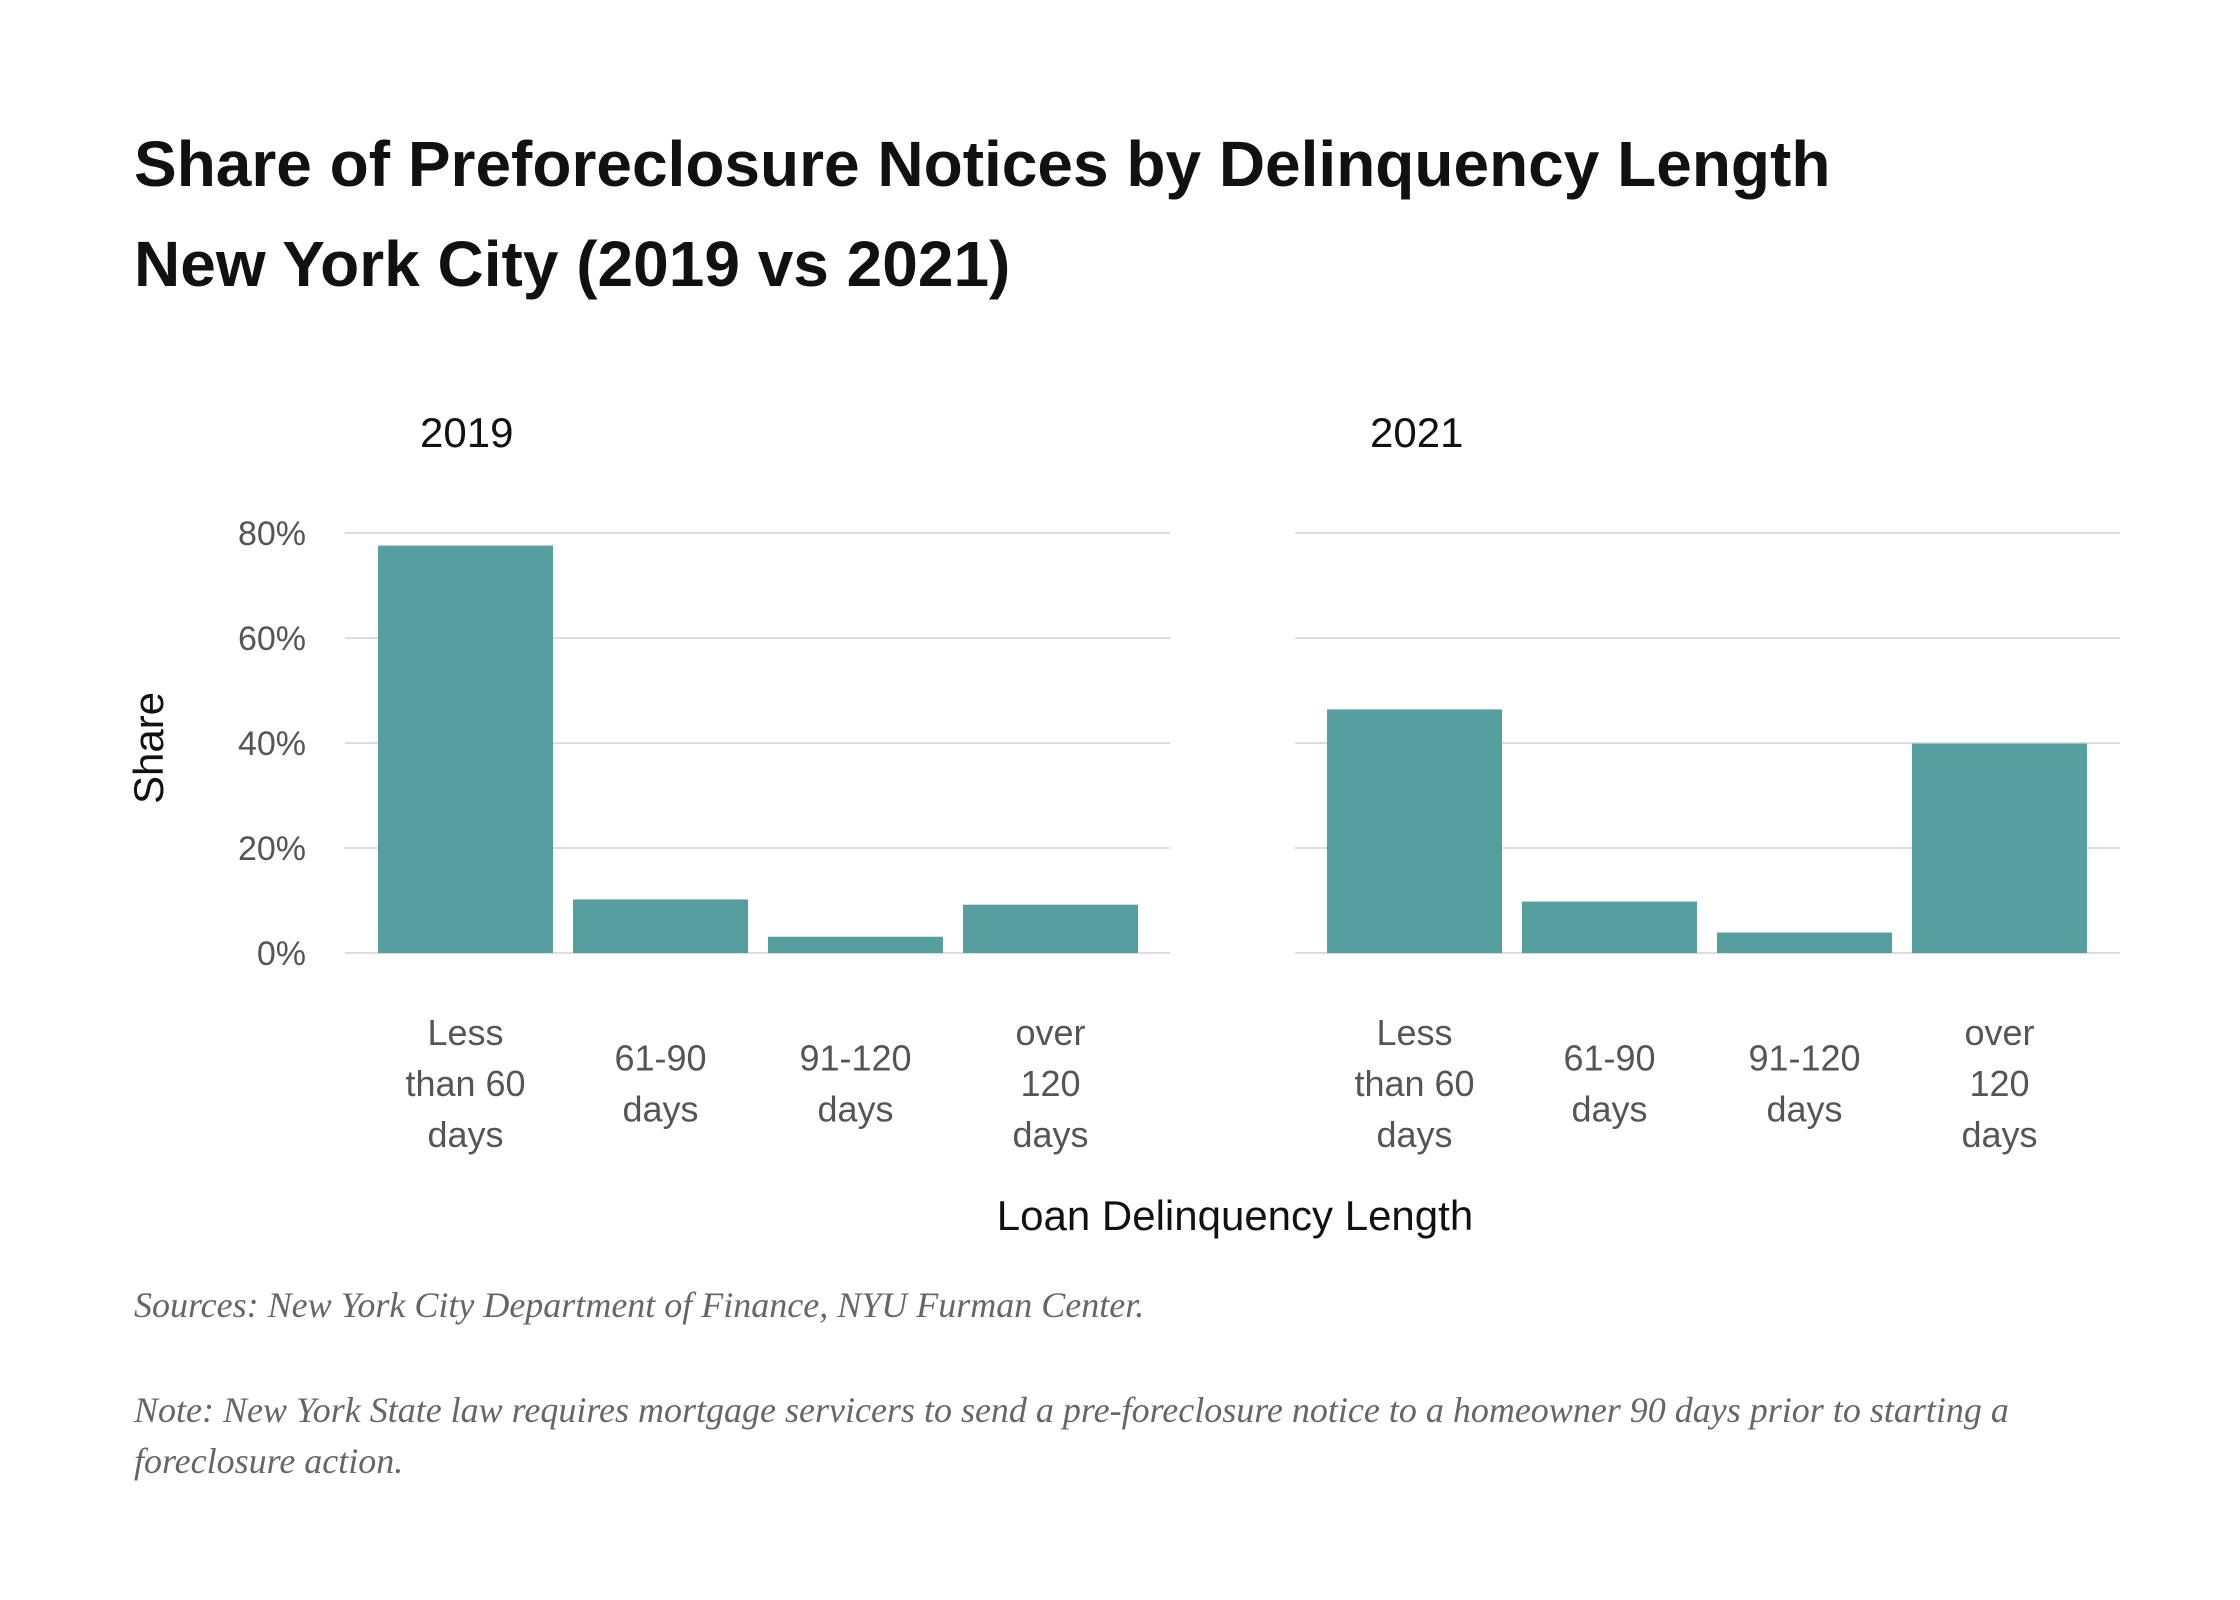 This screenshot has width=2240, height=1600. I want to click on x-axis-title: Loan Delinquency Length, so click(1235, 1215).